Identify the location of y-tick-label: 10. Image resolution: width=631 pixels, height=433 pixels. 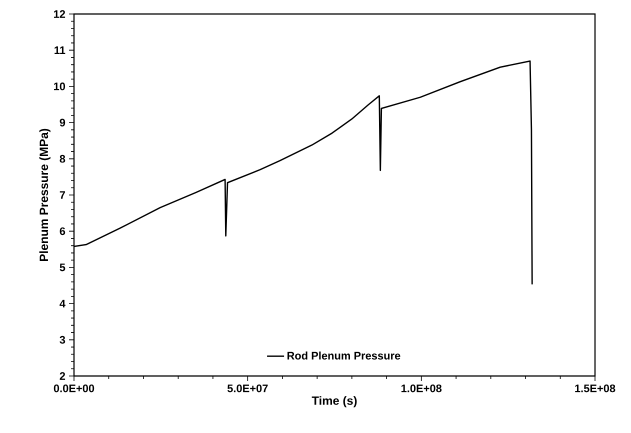
(60, 86).